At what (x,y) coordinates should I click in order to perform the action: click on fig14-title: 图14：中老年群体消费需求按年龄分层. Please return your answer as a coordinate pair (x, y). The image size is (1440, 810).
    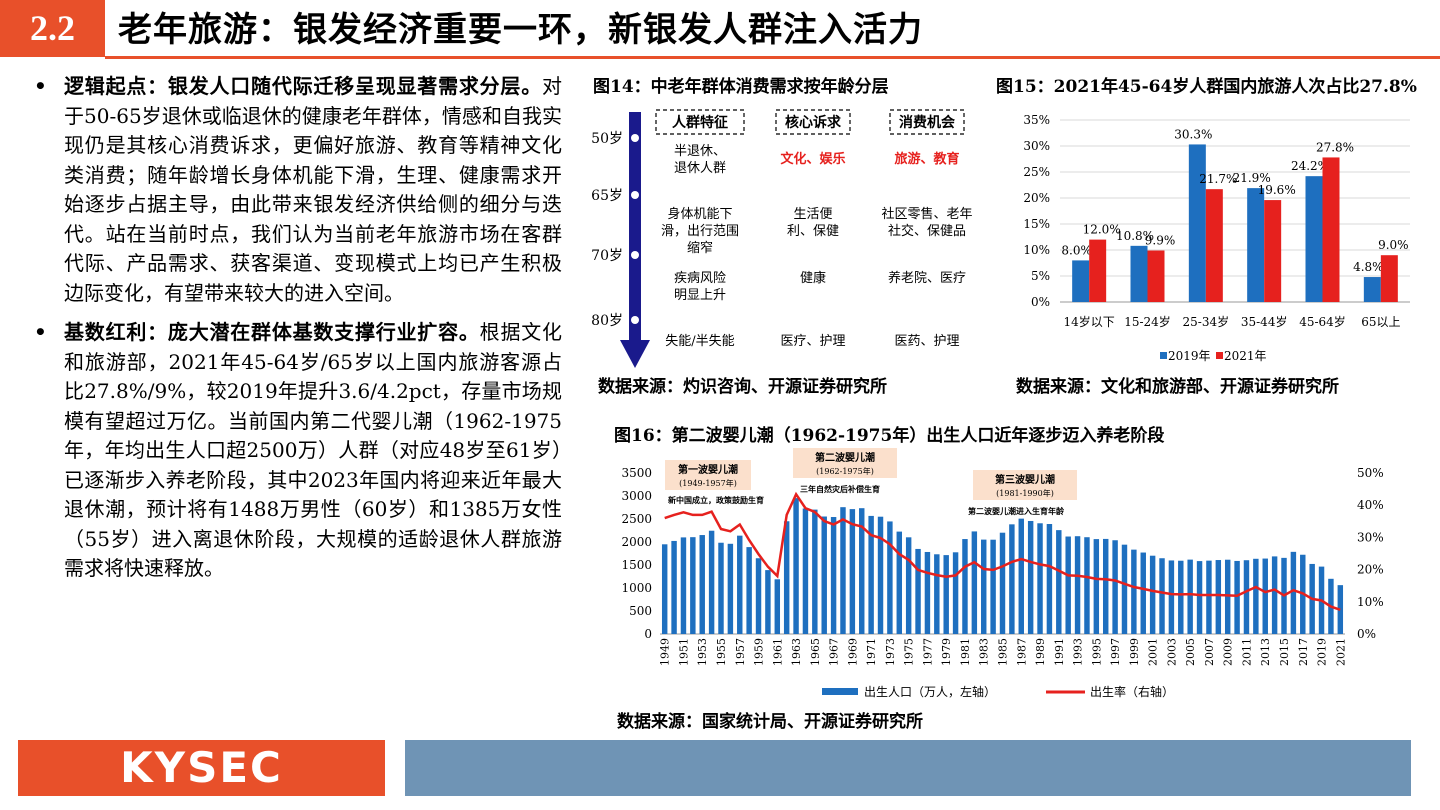
    Looking at the image, I should click on (741, 87).